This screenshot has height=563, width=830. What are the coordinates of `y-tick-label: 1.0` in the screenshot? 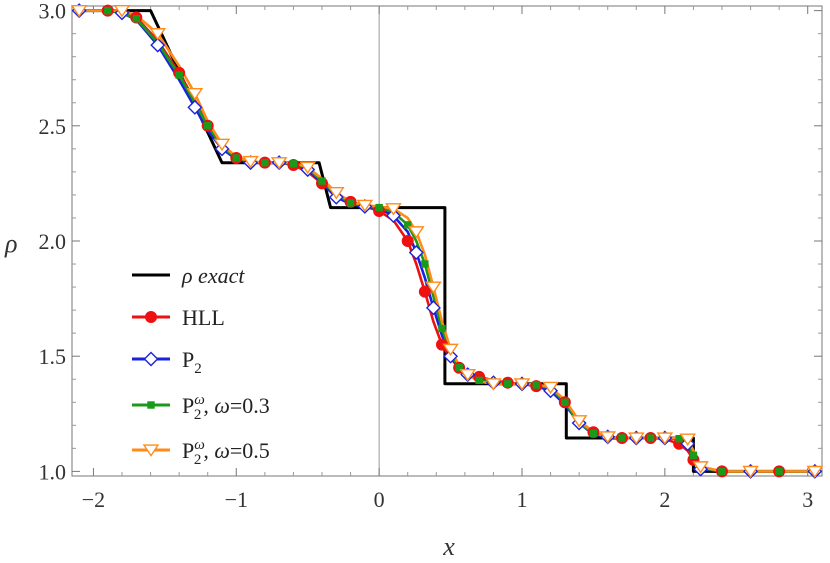 It's located at (53, 471).